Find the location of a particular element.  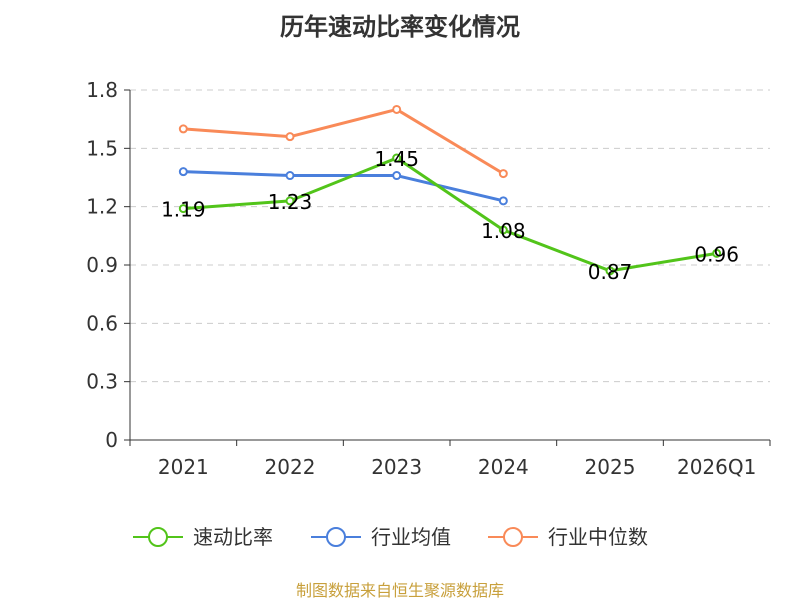

legend-item: 行业中位数 is located at coordinates (568, 537).